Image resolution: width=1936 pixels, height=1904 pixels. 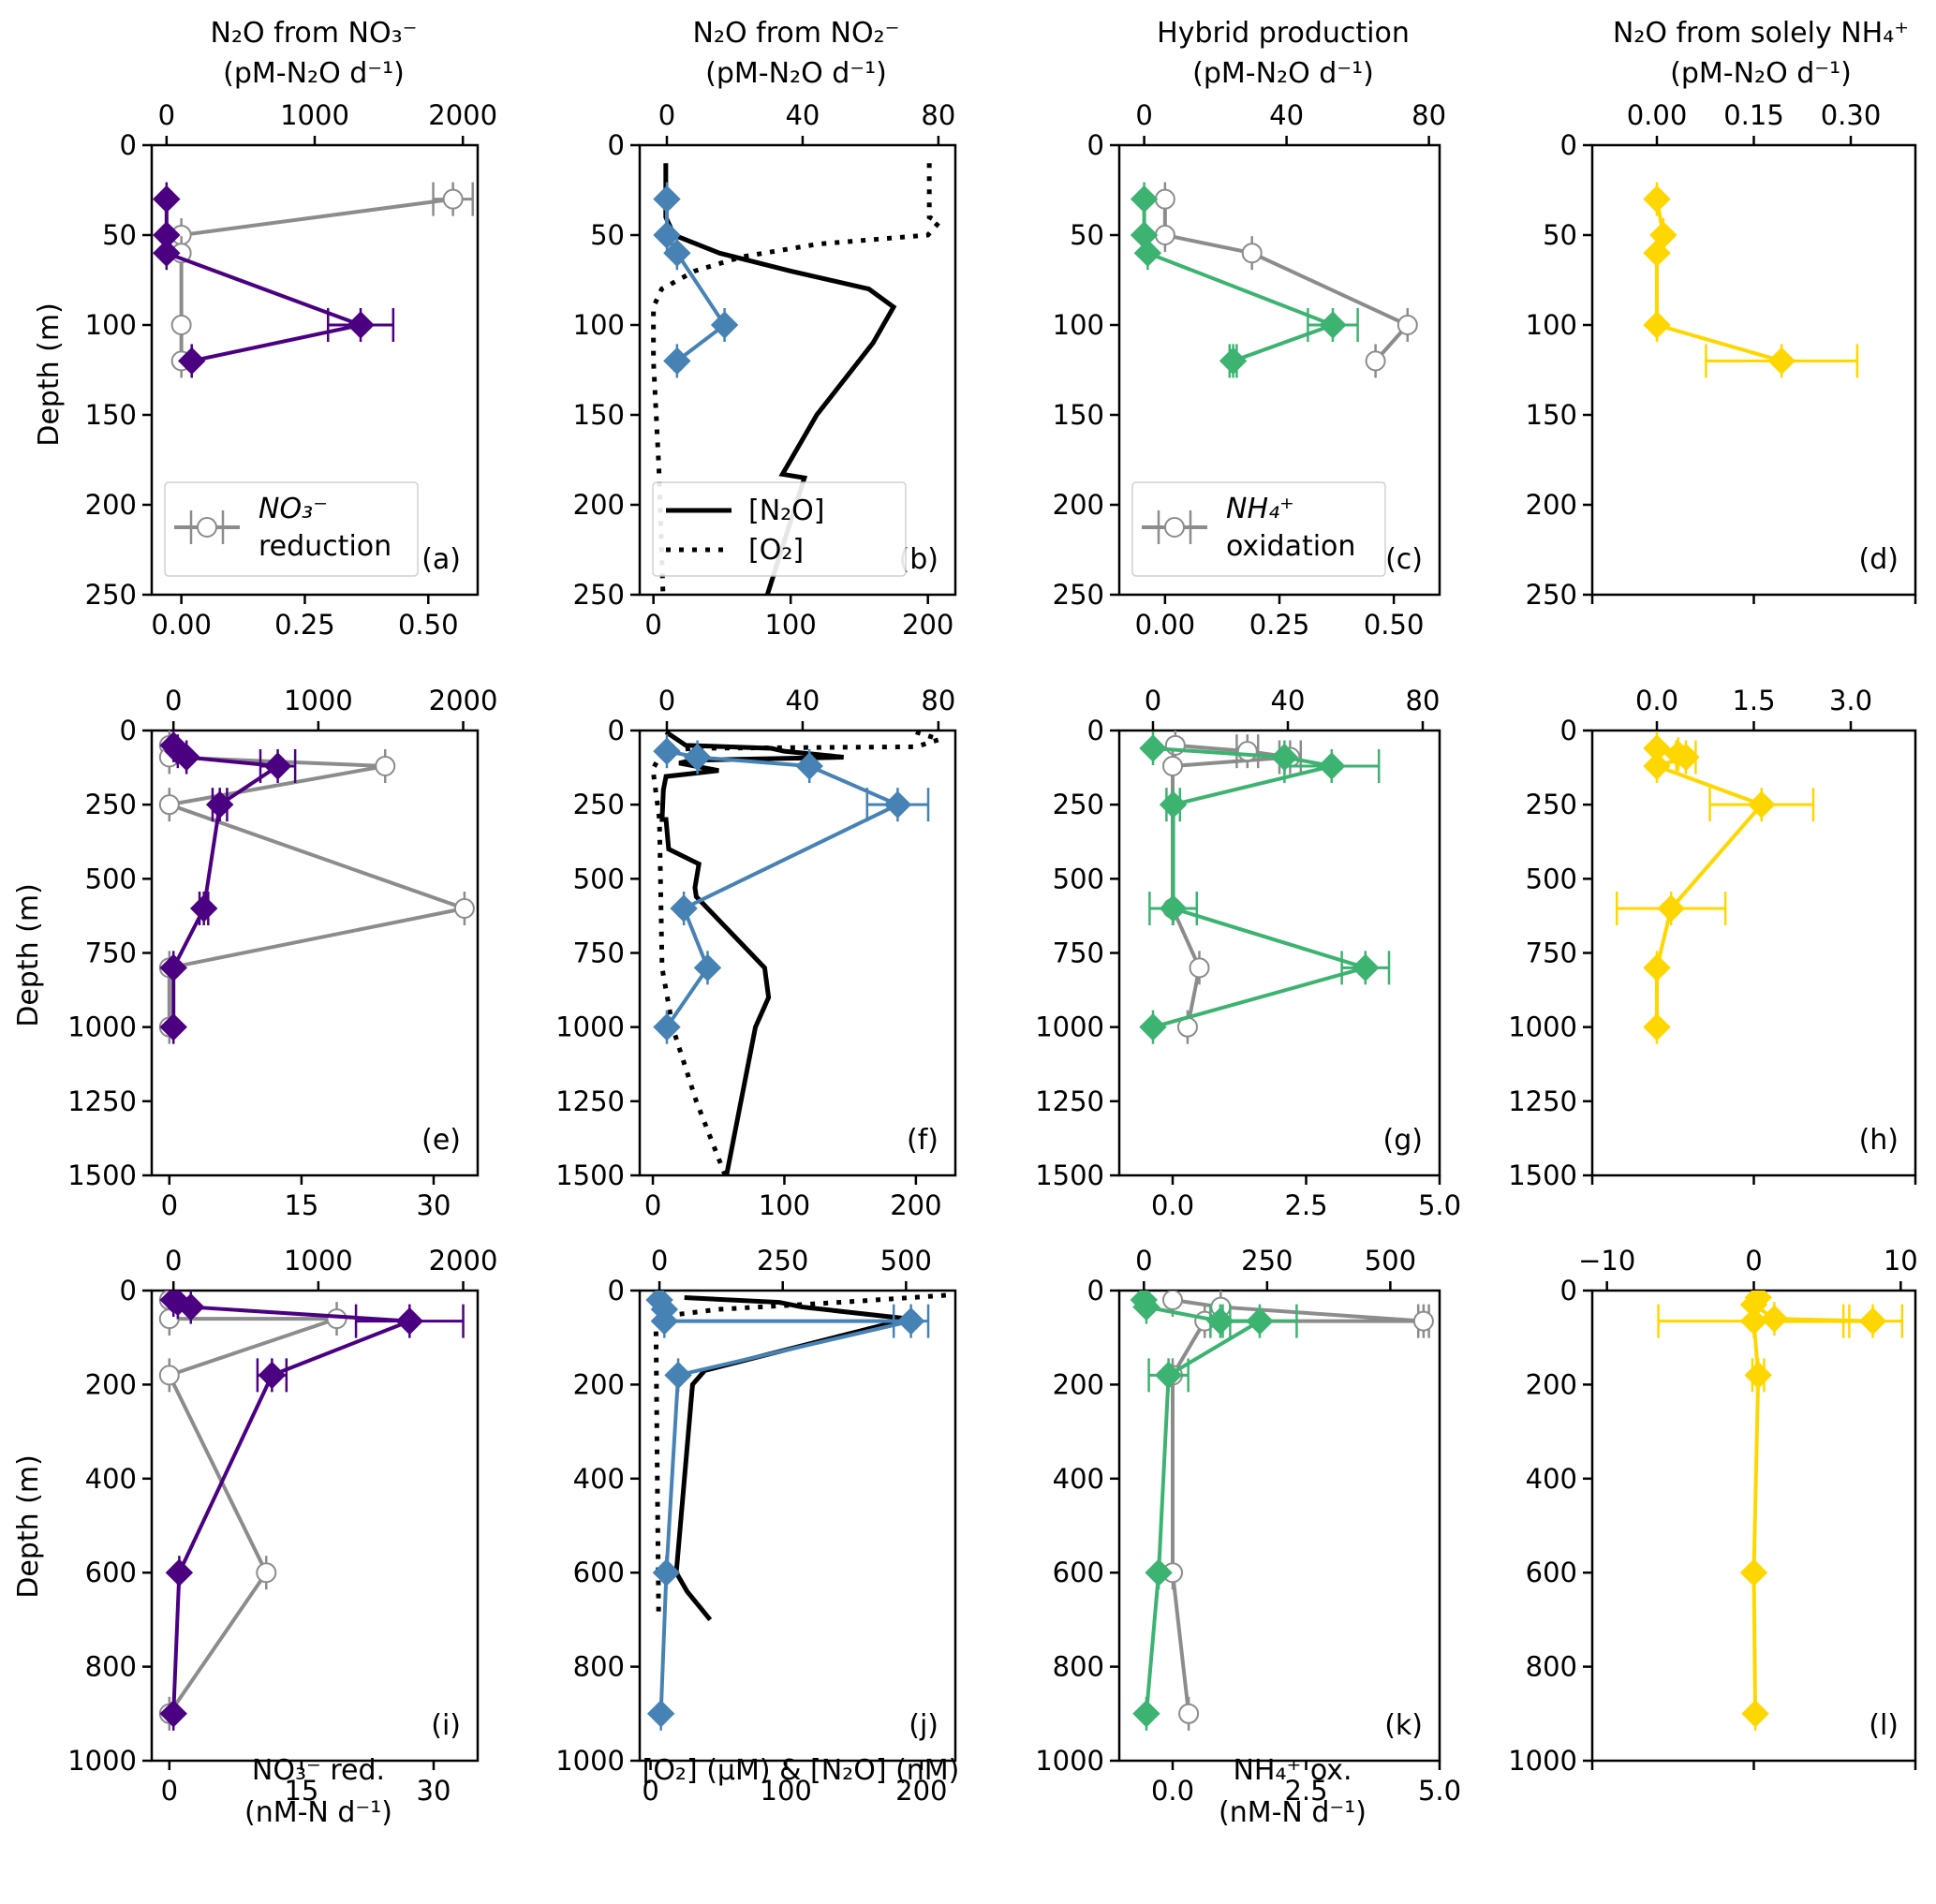 I want to click on series-hybrid-production, so click(x=1265, y=887).